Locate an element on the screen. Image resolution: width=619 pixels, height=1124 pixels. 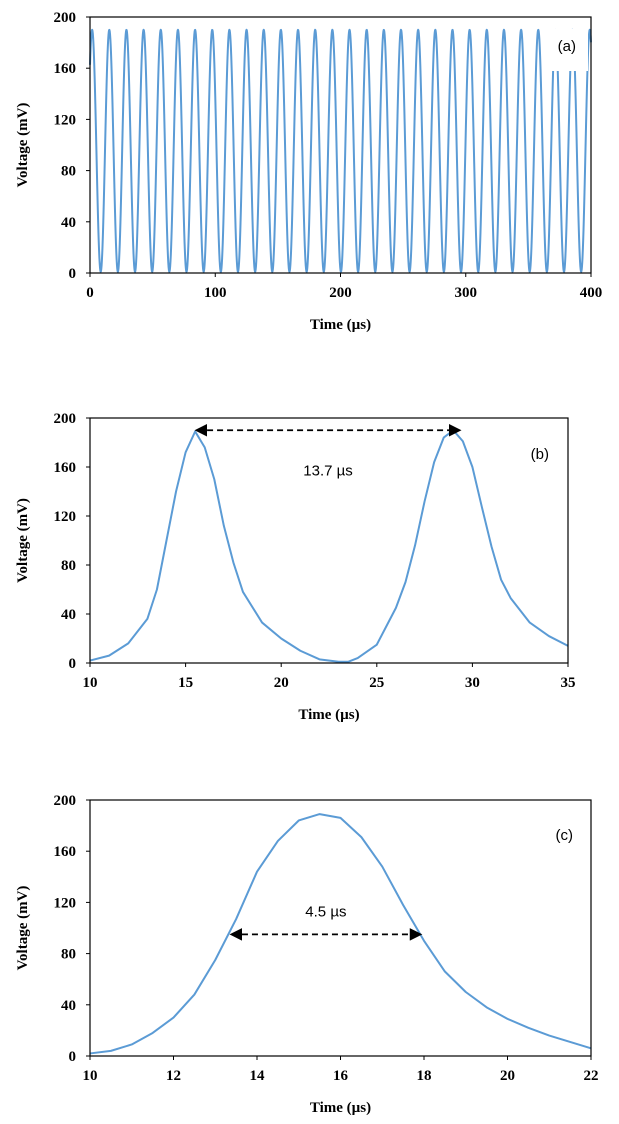
x-tick-label: 30 is located at coordinates (472, 683).